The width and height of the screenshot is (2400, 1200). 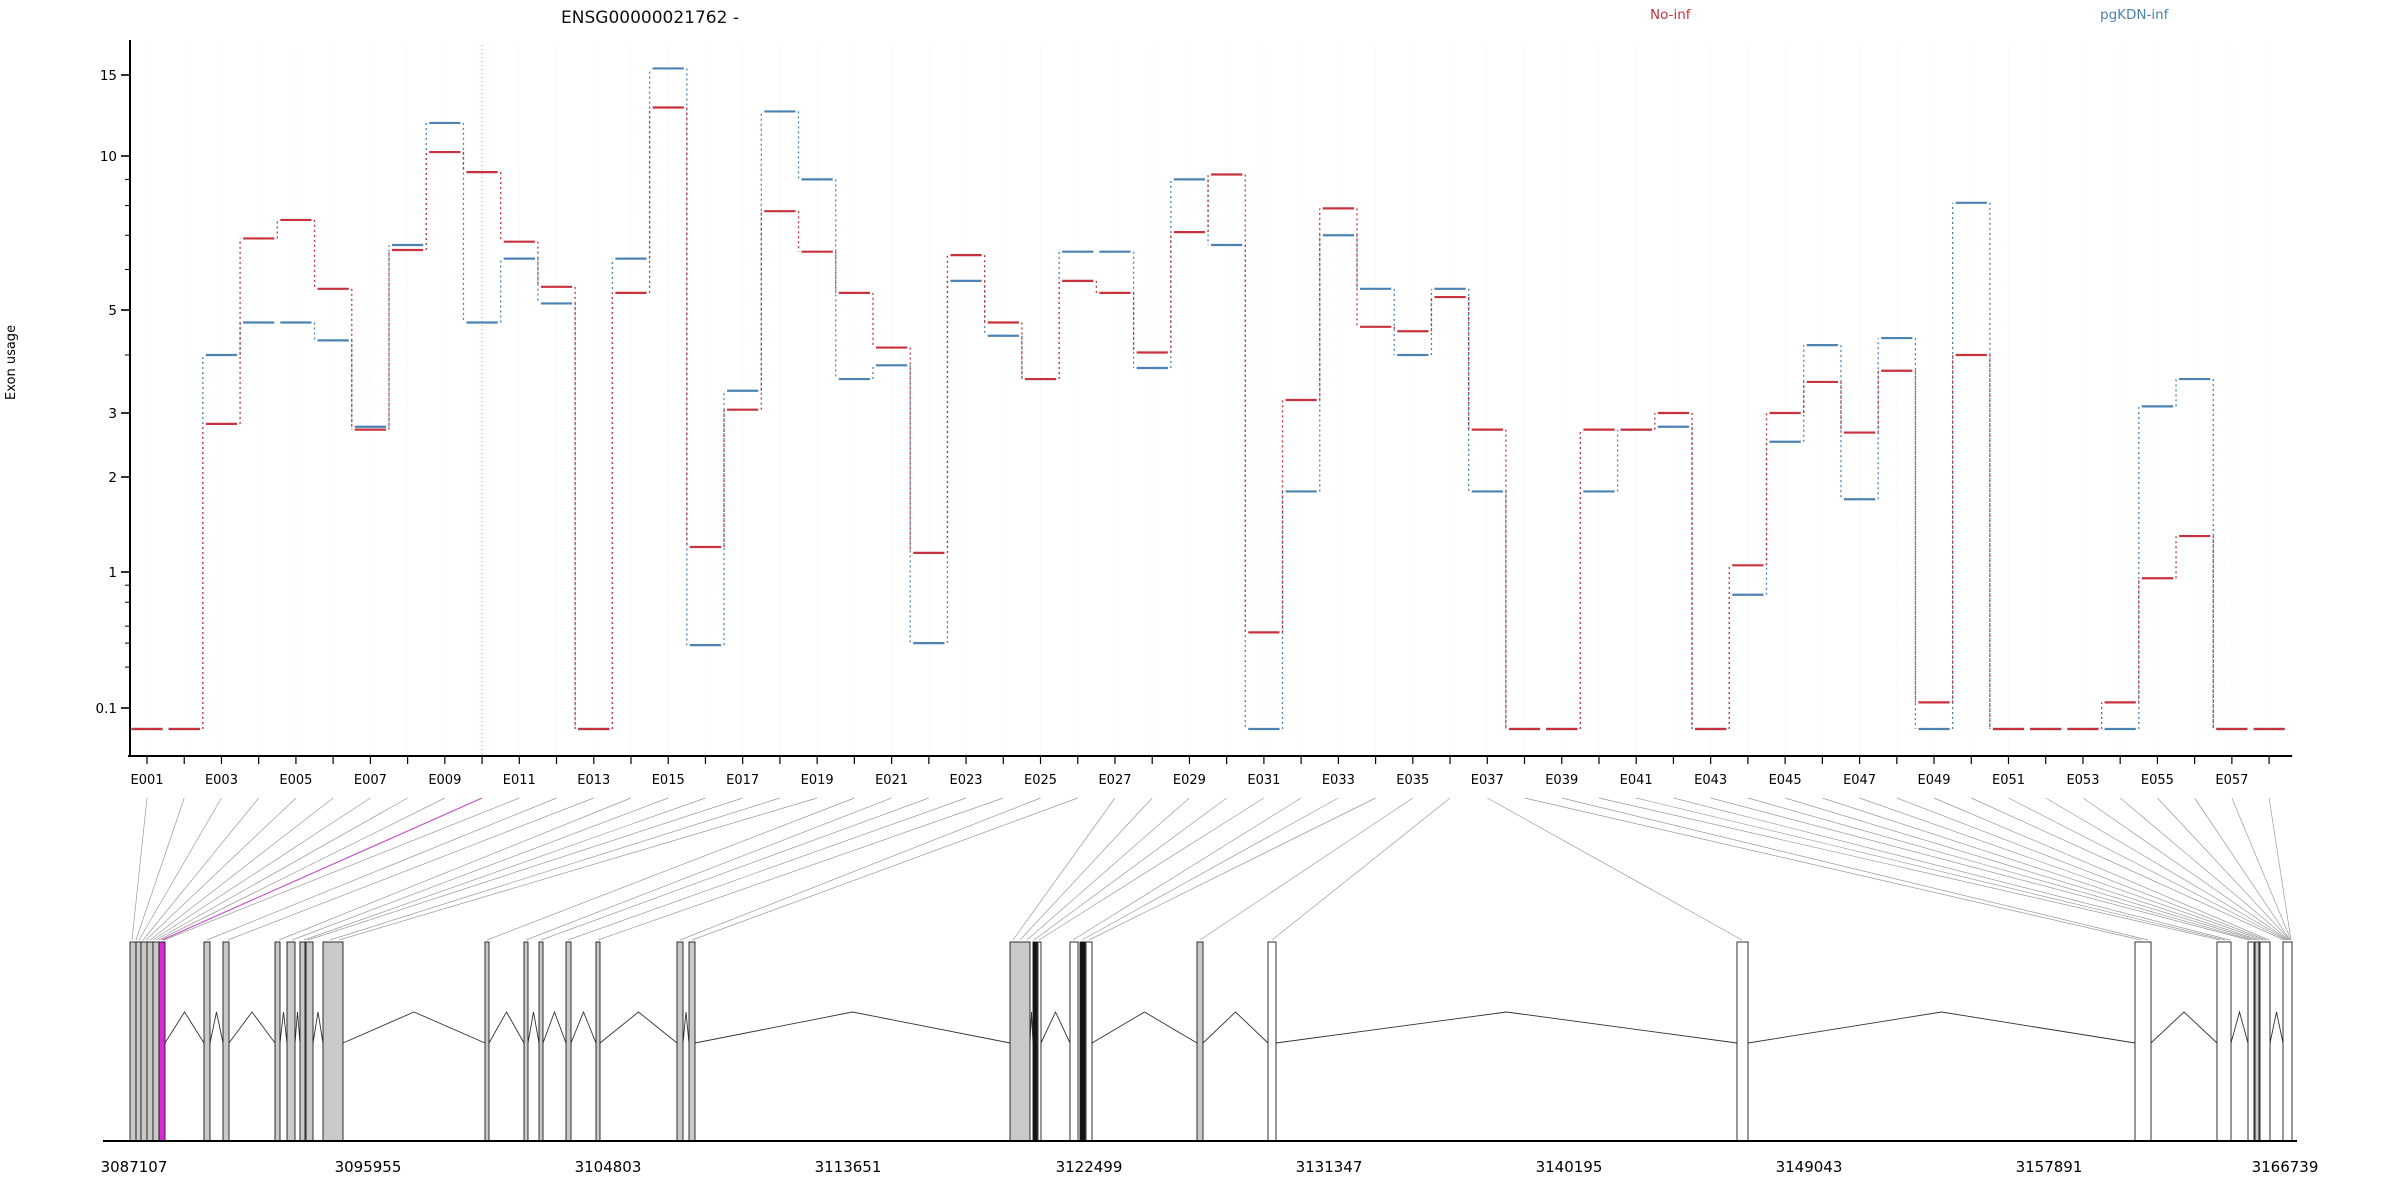 What do you see at coordinates (1040, 780) in the screenshot?
I see `exon-tick-label: E025` at bounding box center [1040, 780].